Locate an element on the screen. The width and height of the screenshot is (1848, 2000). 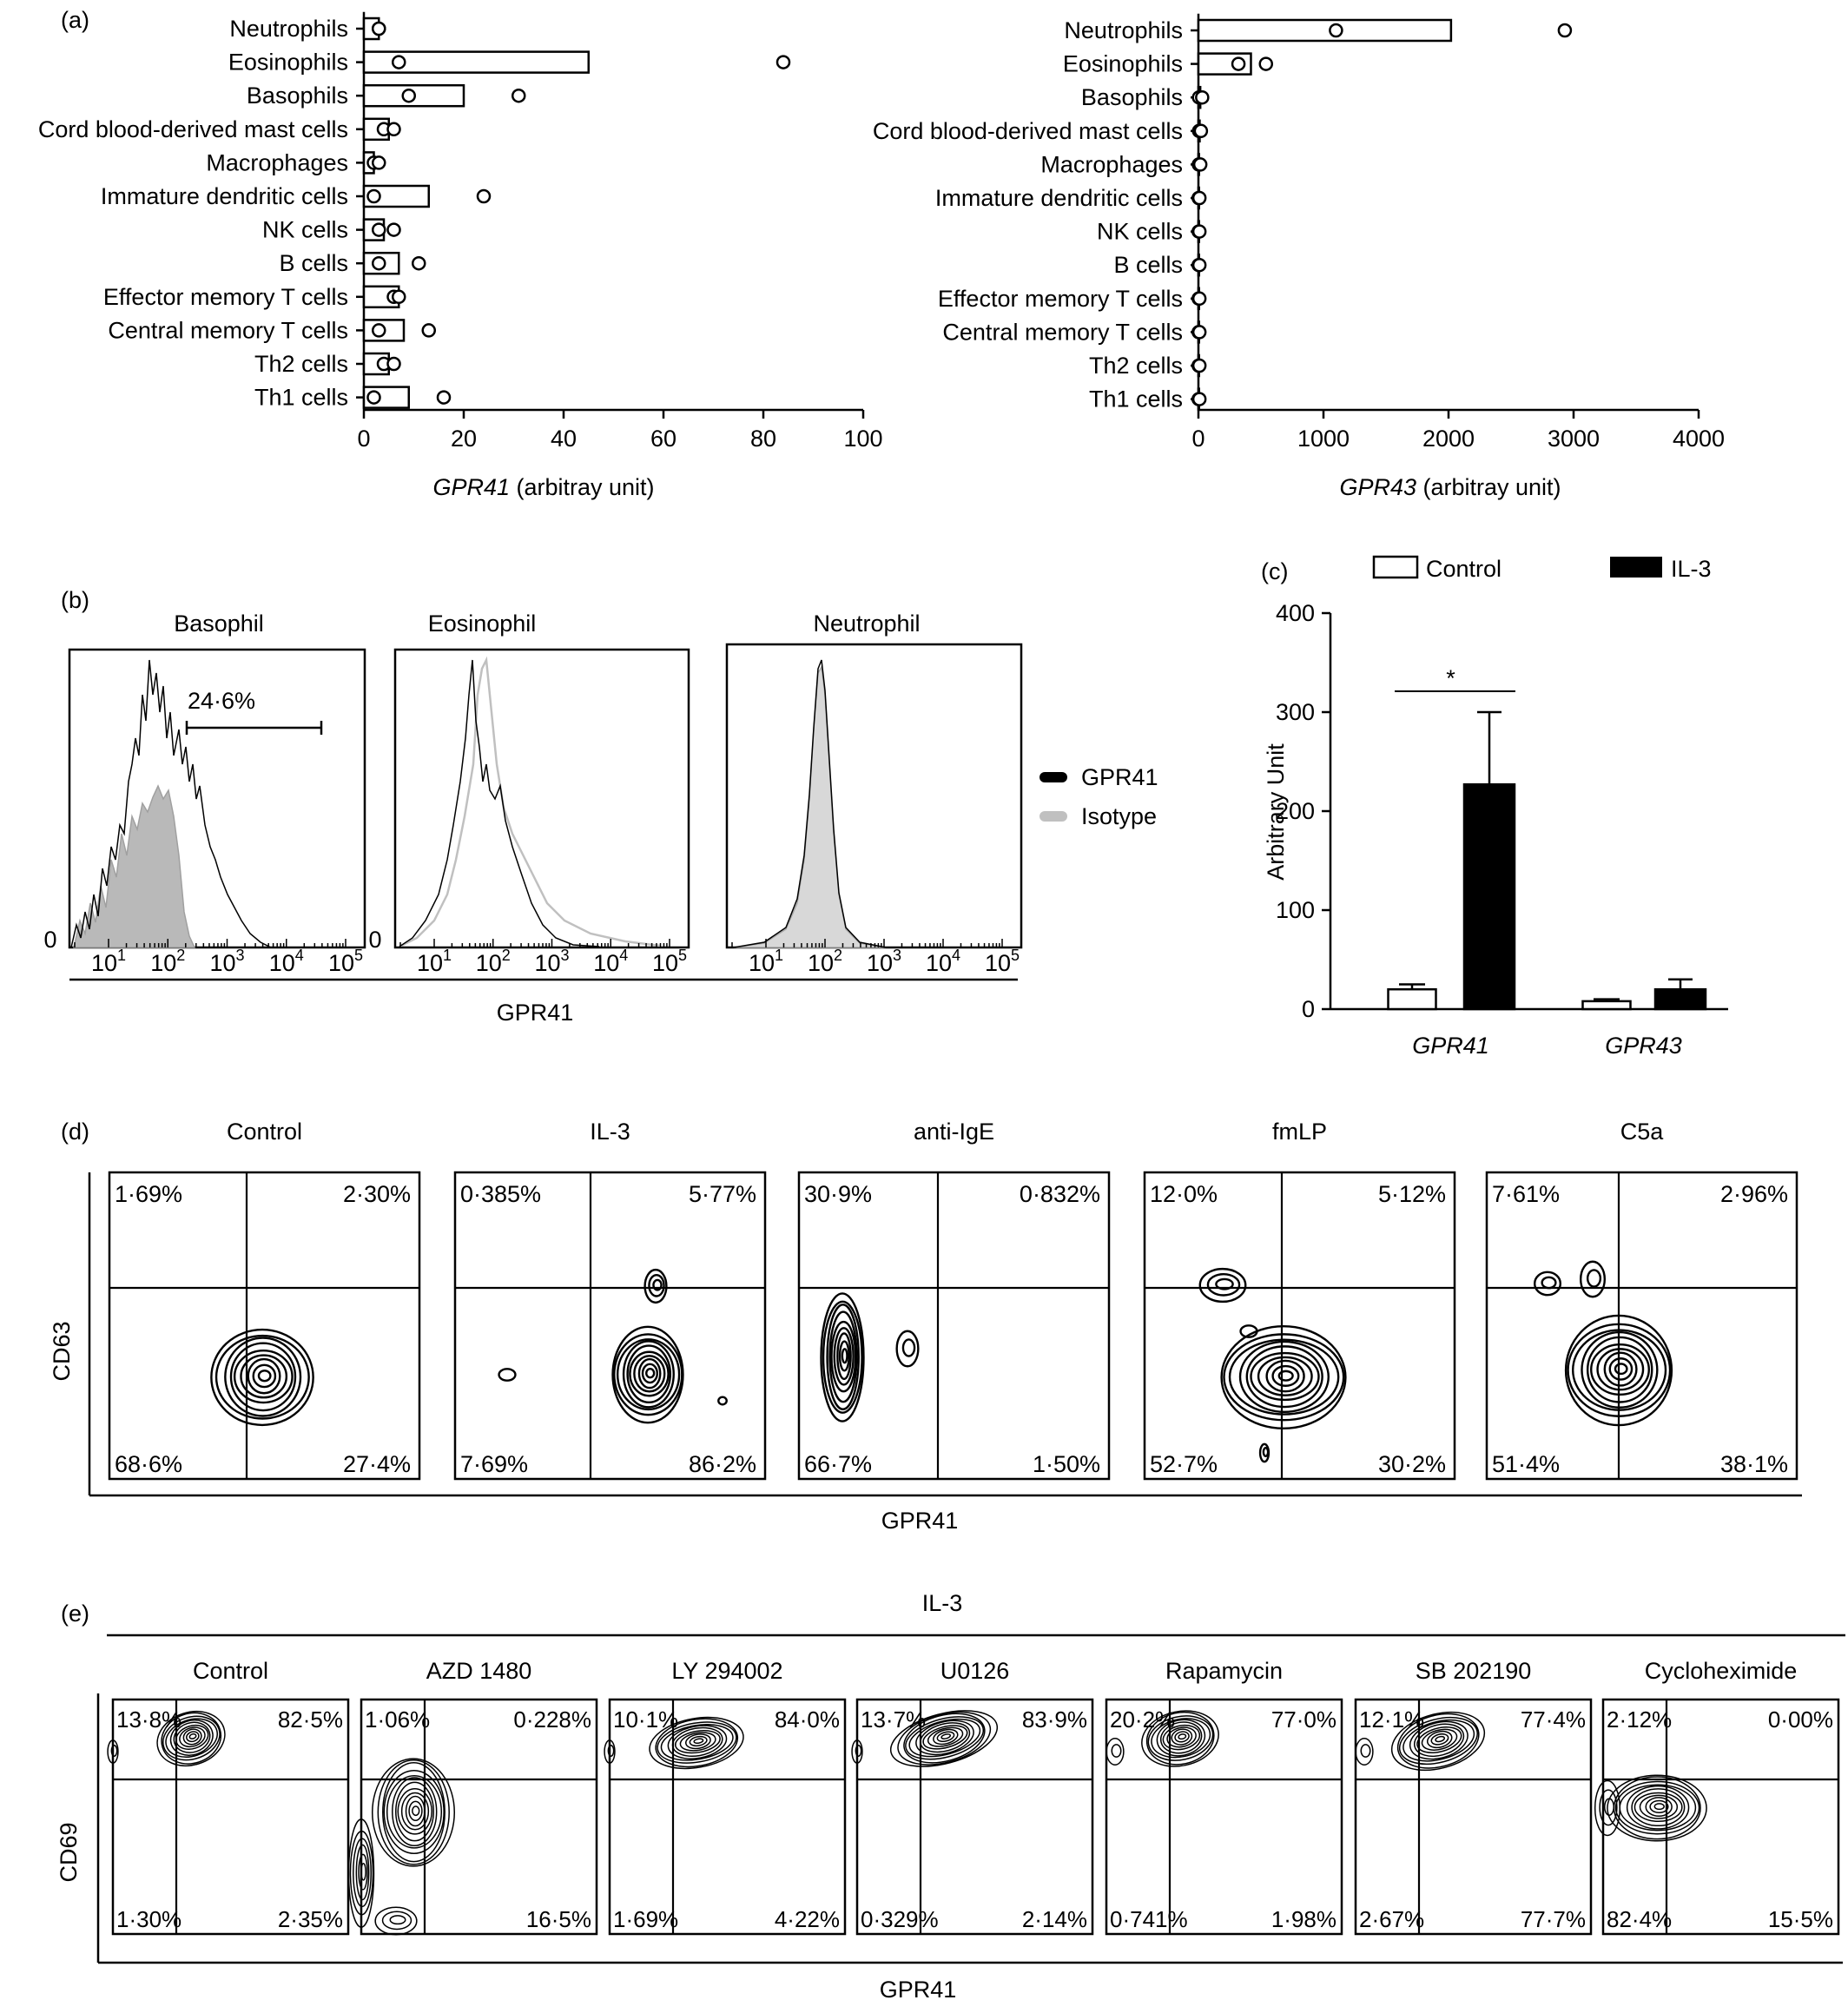
quadrant-label-lower-right: 4·22% is located at coordinates (807, 1919).